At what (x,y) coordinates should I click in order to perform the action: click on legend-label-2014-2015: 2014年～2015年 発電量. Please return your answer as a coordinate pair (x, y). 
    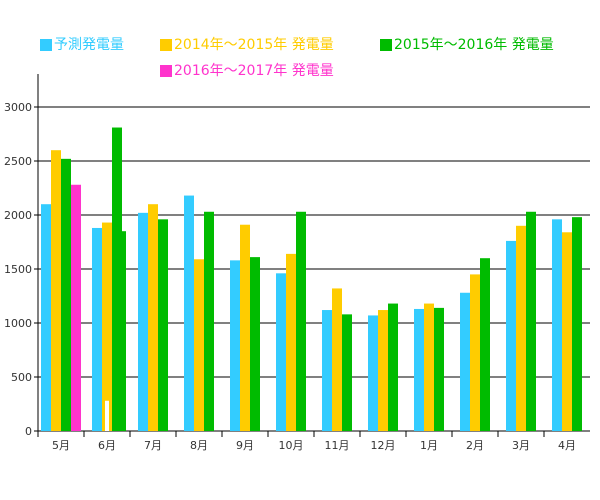
    Looking at the image, I should click on (254, 45).